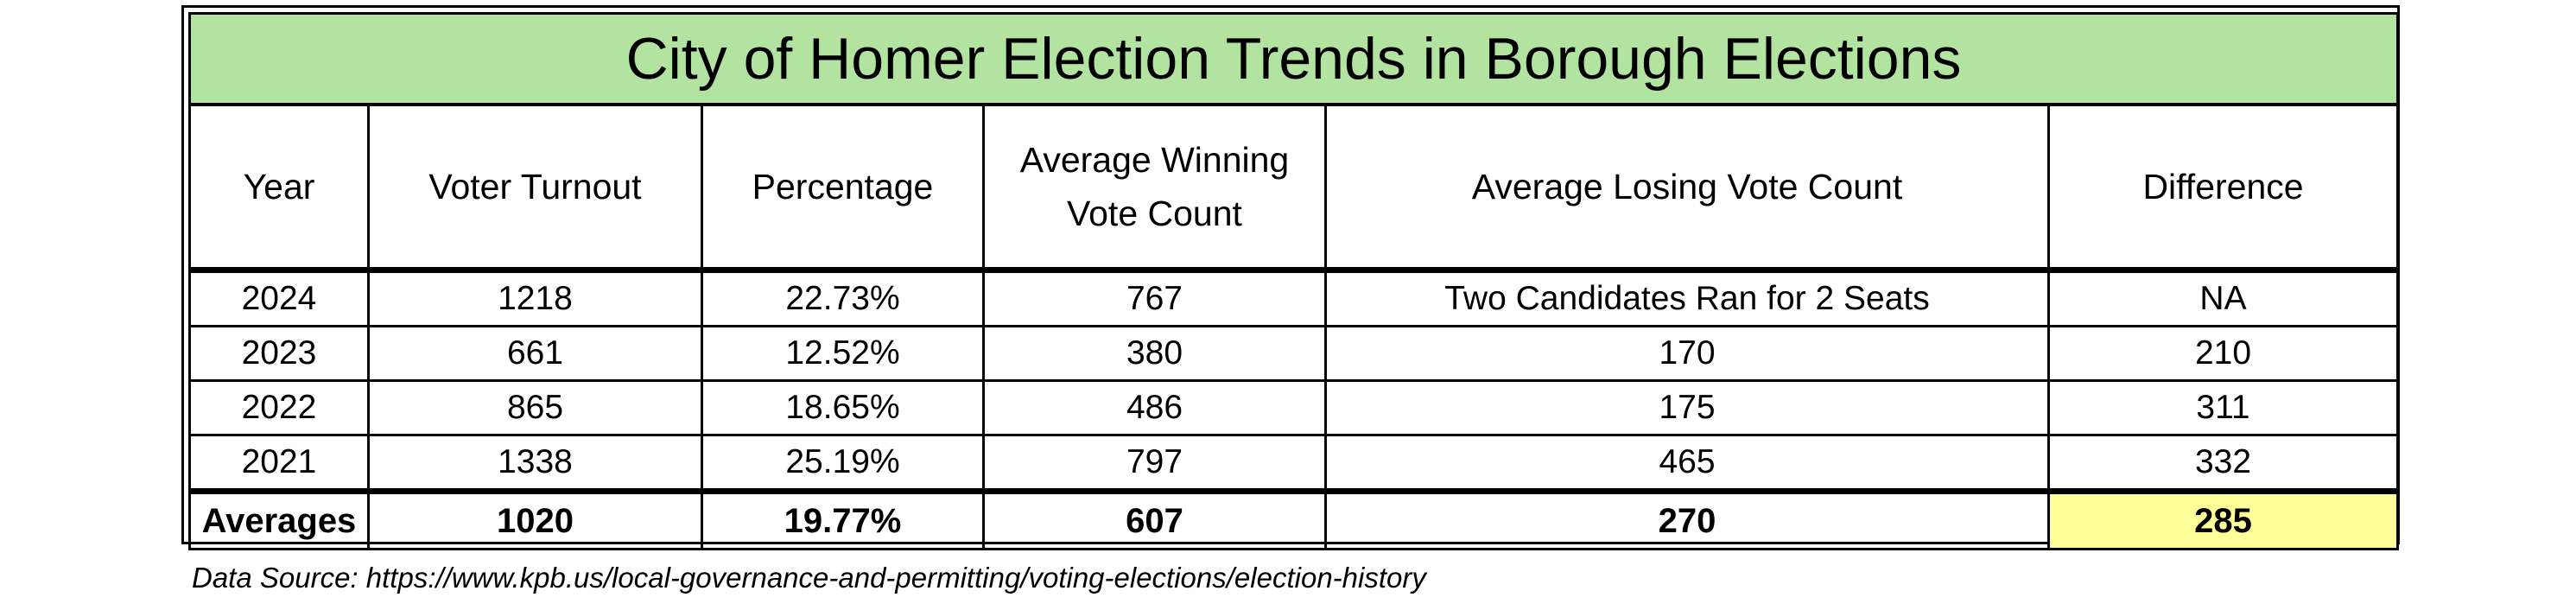  Describe the element at coordinates (843, 519) in the screenshot. I see `averages-percentage: 19.77%` at that location.